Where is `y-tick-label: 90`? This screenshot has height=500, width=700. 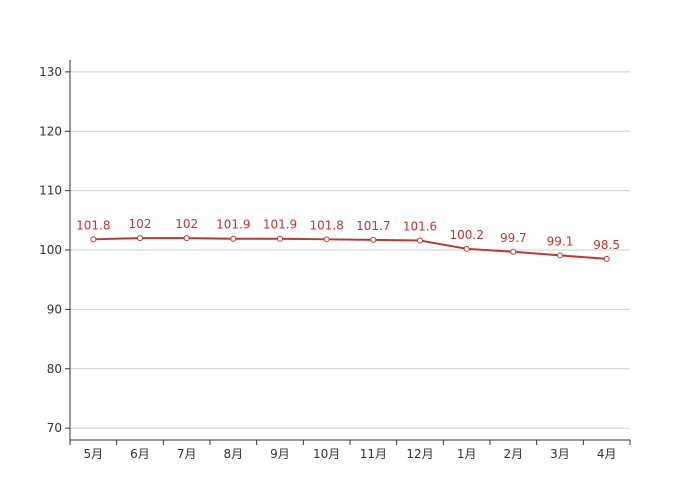 y-tick-label: 90 is located at coordinates (54, 309).